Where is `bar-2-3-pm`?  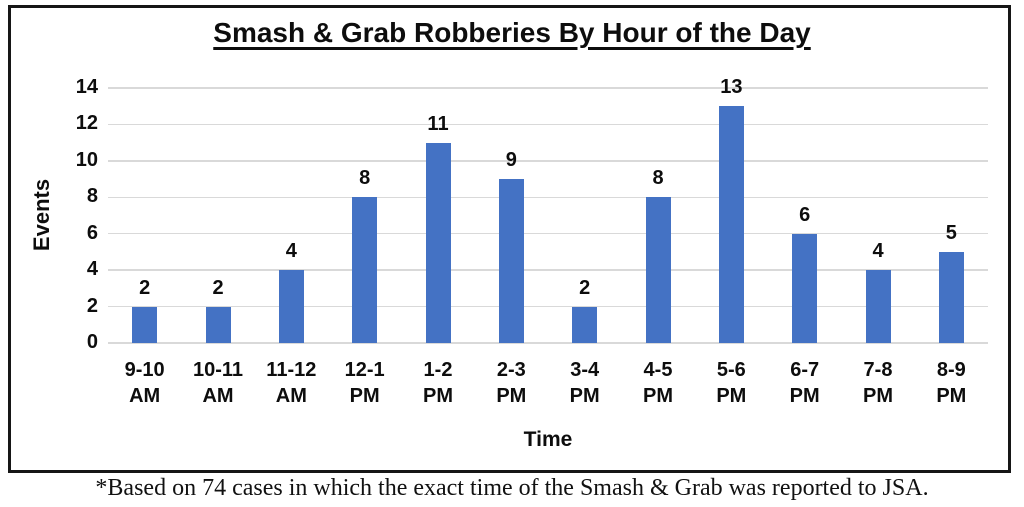
bar-2-3-pm is located at coordinates (511, 261).